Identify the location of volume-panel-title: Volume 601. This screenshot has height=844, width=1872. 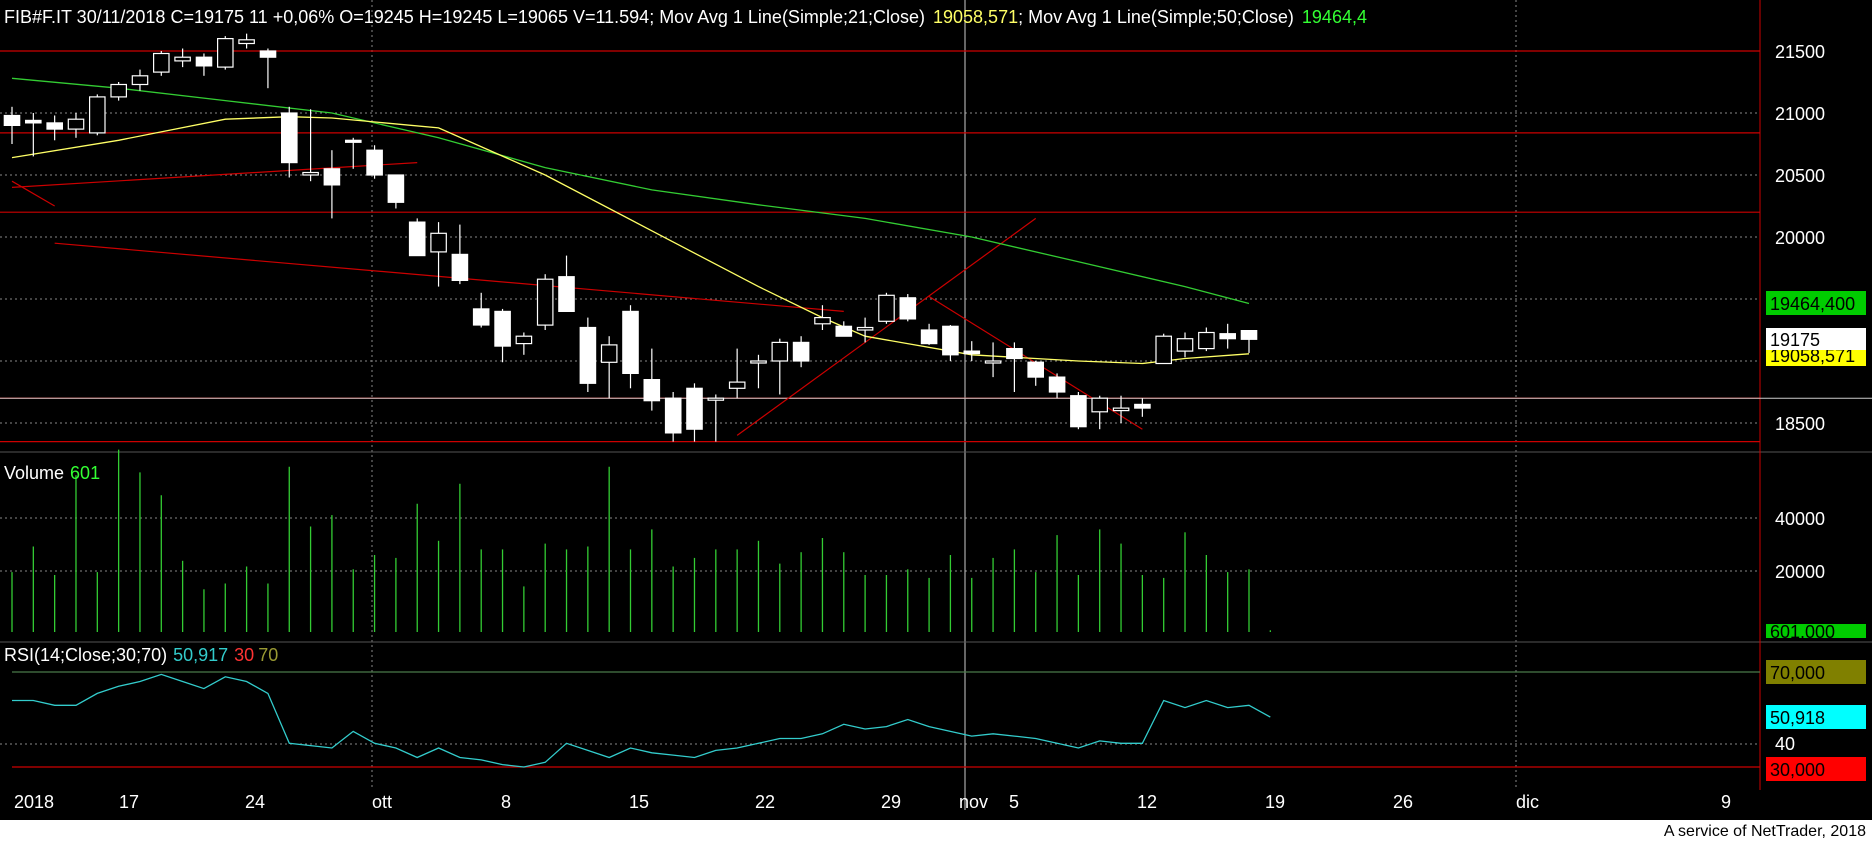
(52, 473).